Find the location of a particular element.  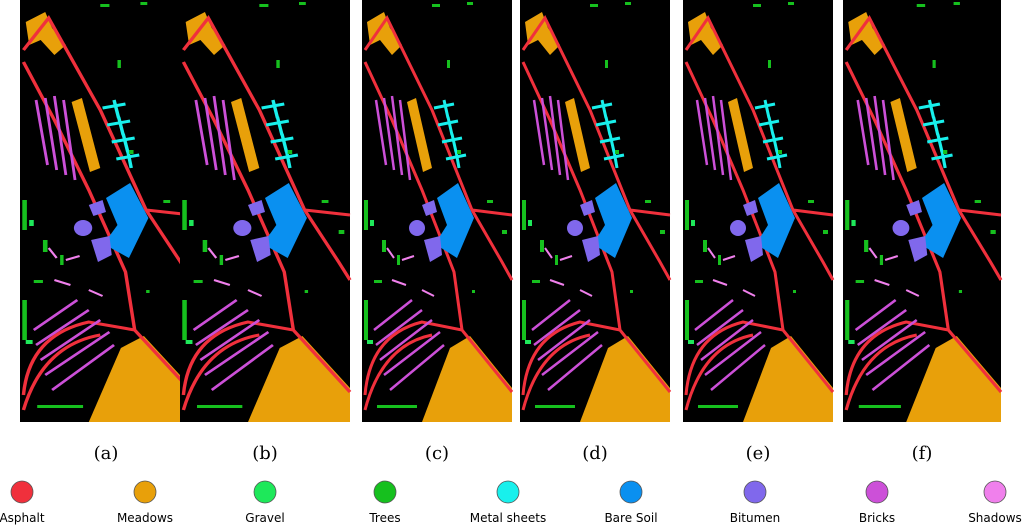

legend-label: Asphalt is located at coordinates (22, 518).